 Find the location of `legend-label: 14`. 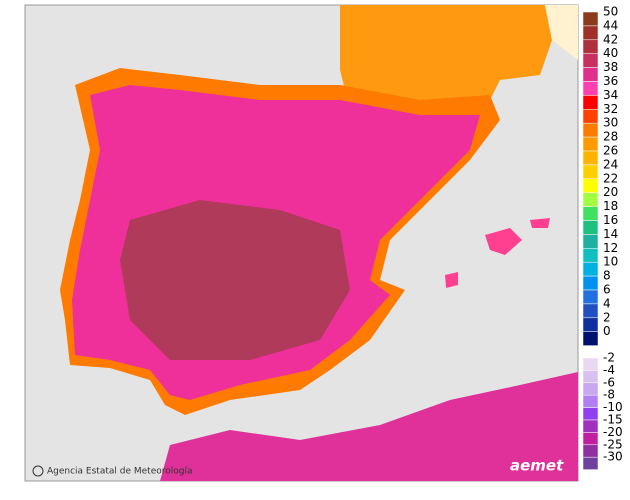

legend-label: 14 is located at coordinates (610, 234).